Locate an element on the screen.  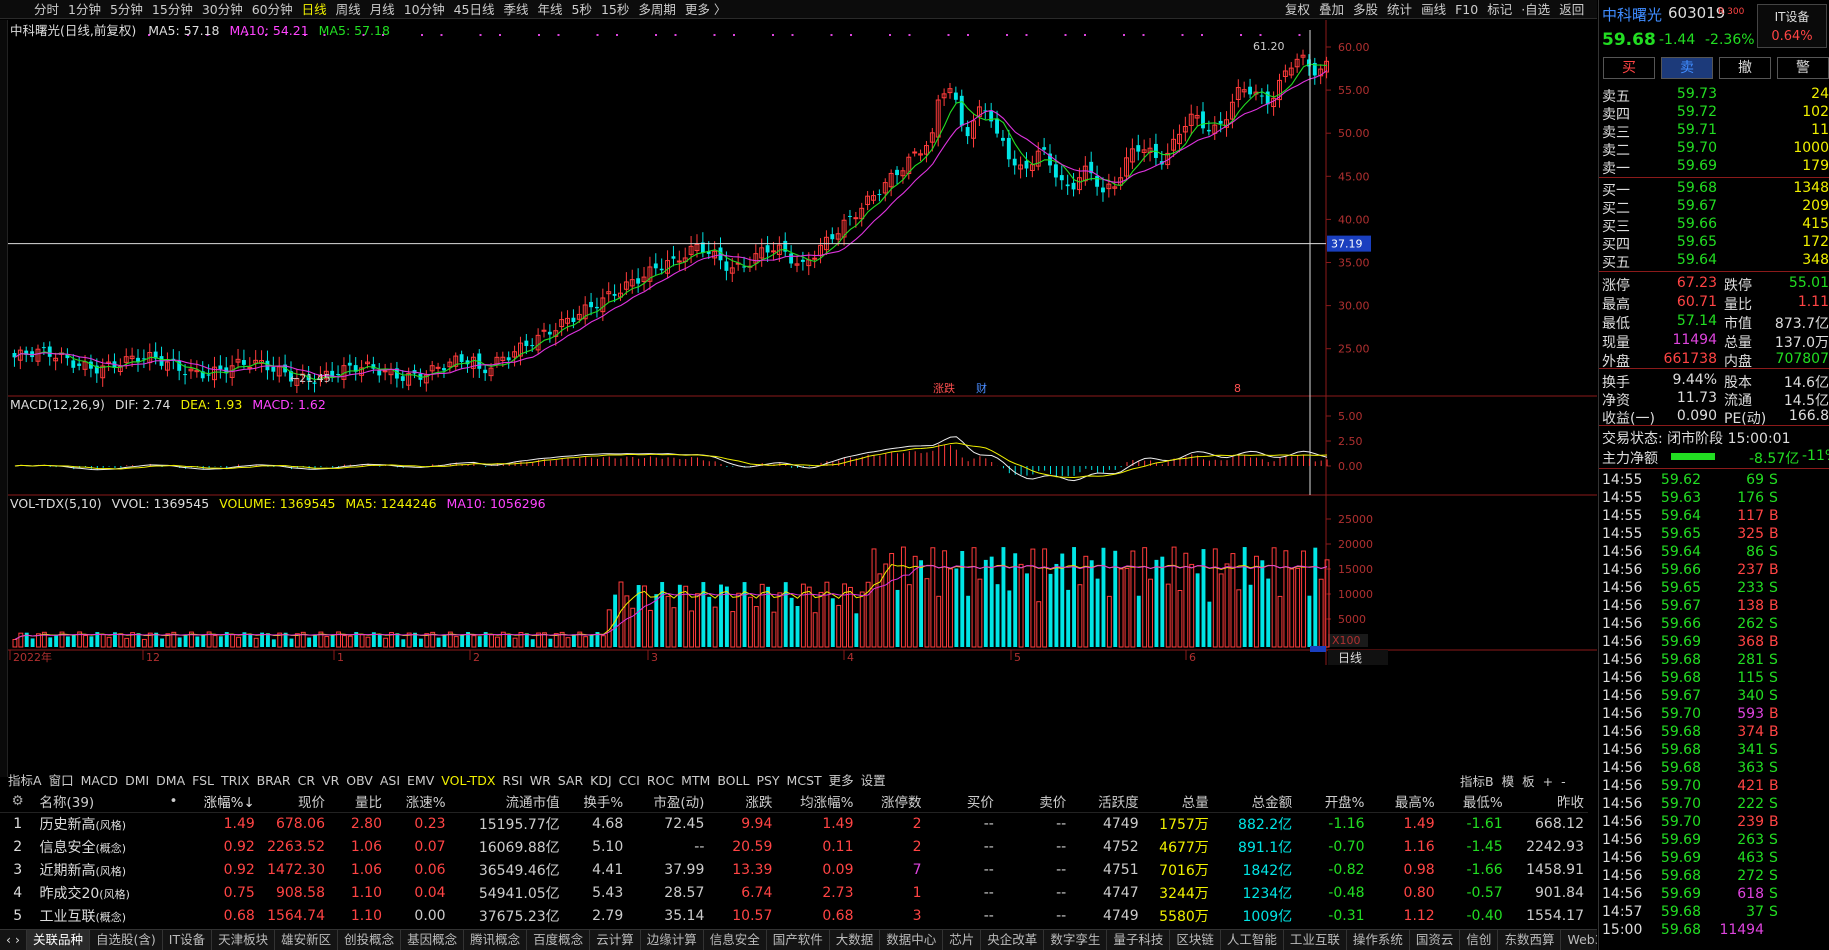
indicator-right-1: 模 is located at coordinates (1508, 781).